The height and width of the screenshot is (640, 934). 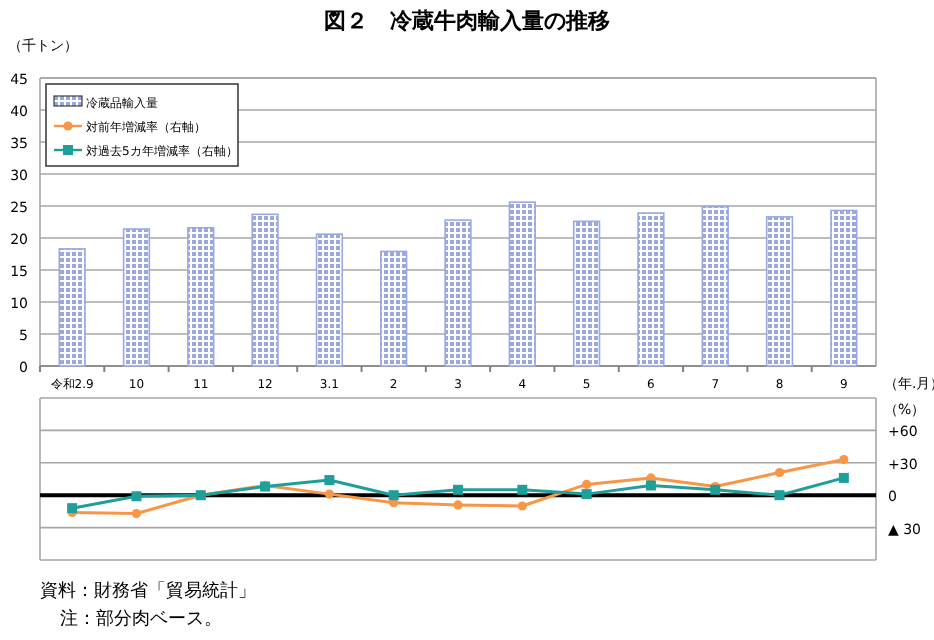 I want to click on text: 注：部分肉ベース。, so click(x=141, y=619).